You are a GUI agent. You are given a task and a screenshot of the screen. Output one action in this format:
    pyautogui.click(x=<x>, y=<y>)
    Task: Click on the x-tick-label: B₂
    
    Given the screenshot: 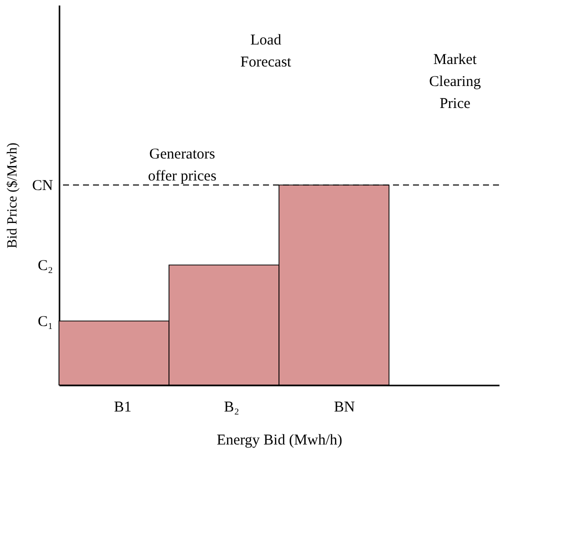 What is the action you would take?
    pyautogui.click(x=232, y=408)
    